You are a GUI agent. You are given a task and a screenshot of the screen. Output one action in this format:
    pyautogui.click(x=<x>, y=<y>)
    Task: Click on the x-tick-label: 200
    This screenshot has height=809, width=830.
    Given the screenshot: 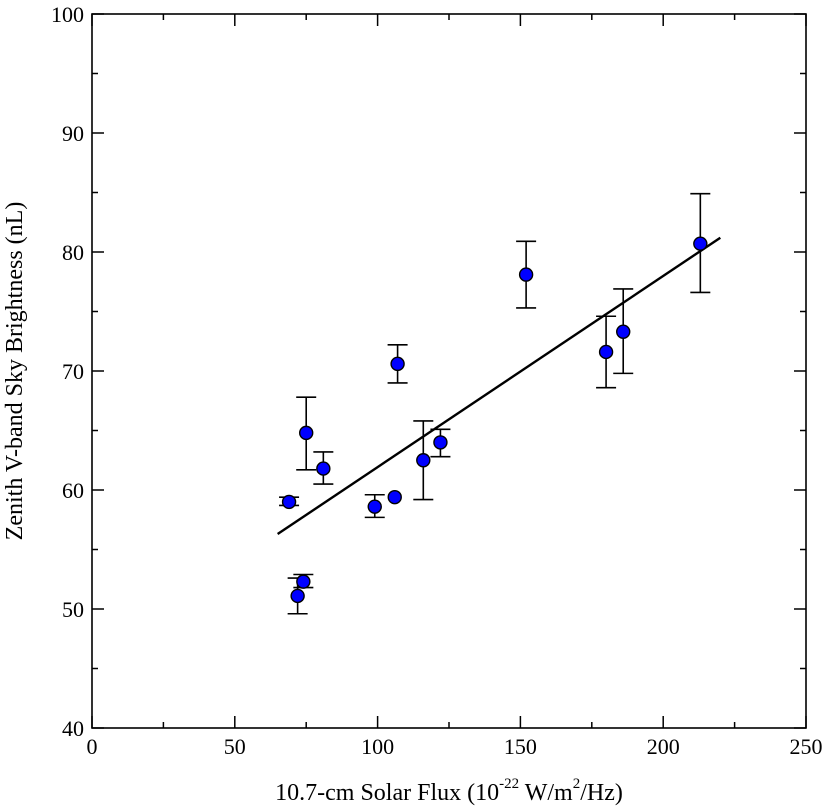 What is the action you would take?
    pyautogui.click(x=663, y=746)
    